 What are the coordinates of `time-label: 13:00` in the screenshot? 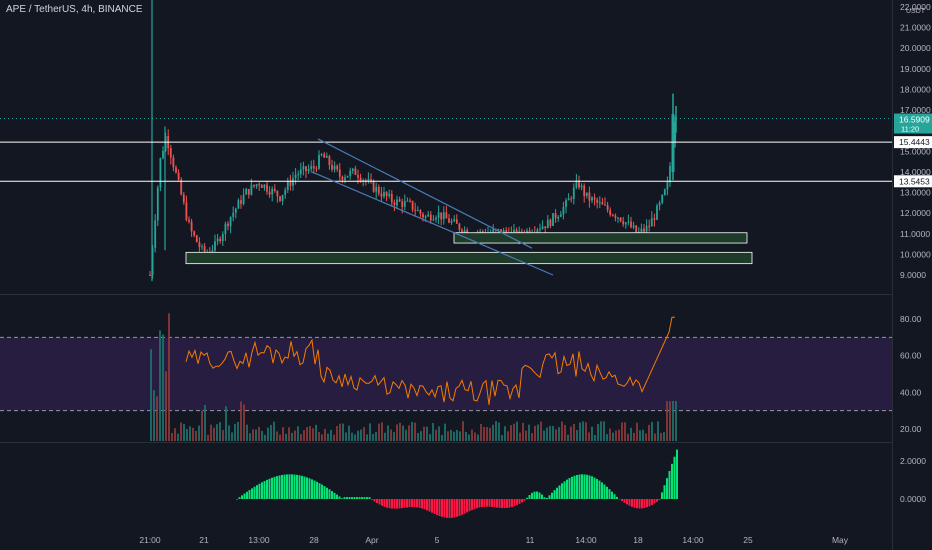 It's located at (259, 540).